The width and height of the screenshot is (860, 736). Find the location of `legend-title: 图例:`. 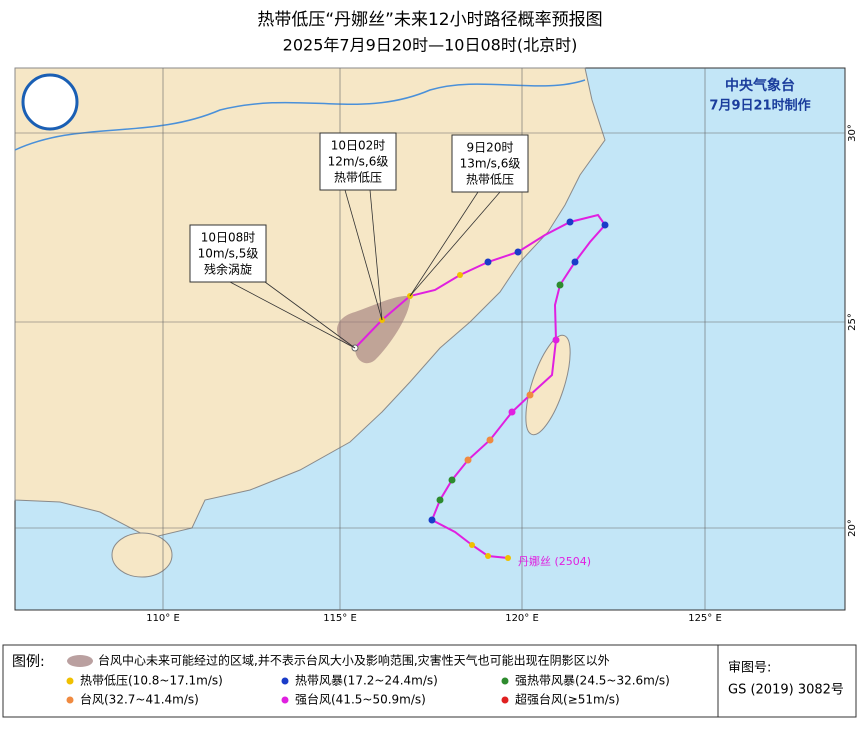

legend-title: 图例: is located at coordinates (28, 662).